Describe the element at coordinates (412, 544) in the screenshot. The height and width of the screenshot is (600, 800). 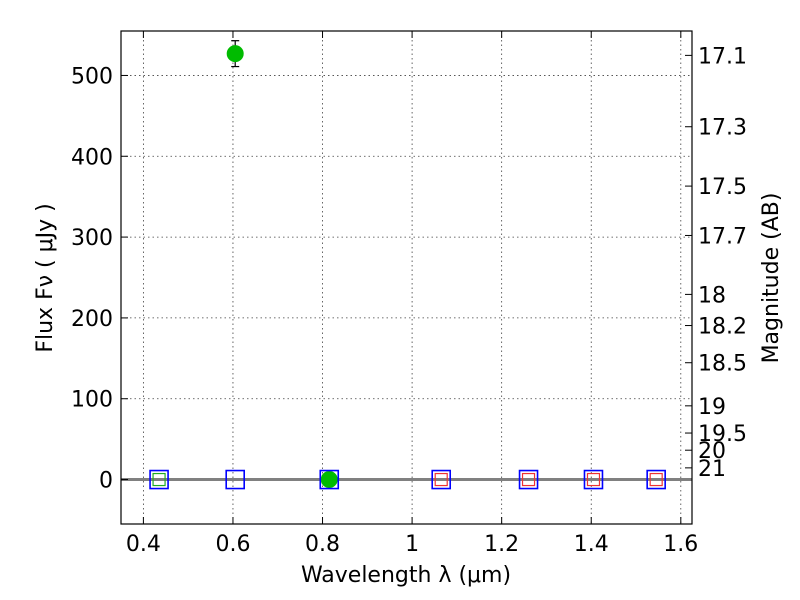
I see `x-tick-label: 1` at that location.